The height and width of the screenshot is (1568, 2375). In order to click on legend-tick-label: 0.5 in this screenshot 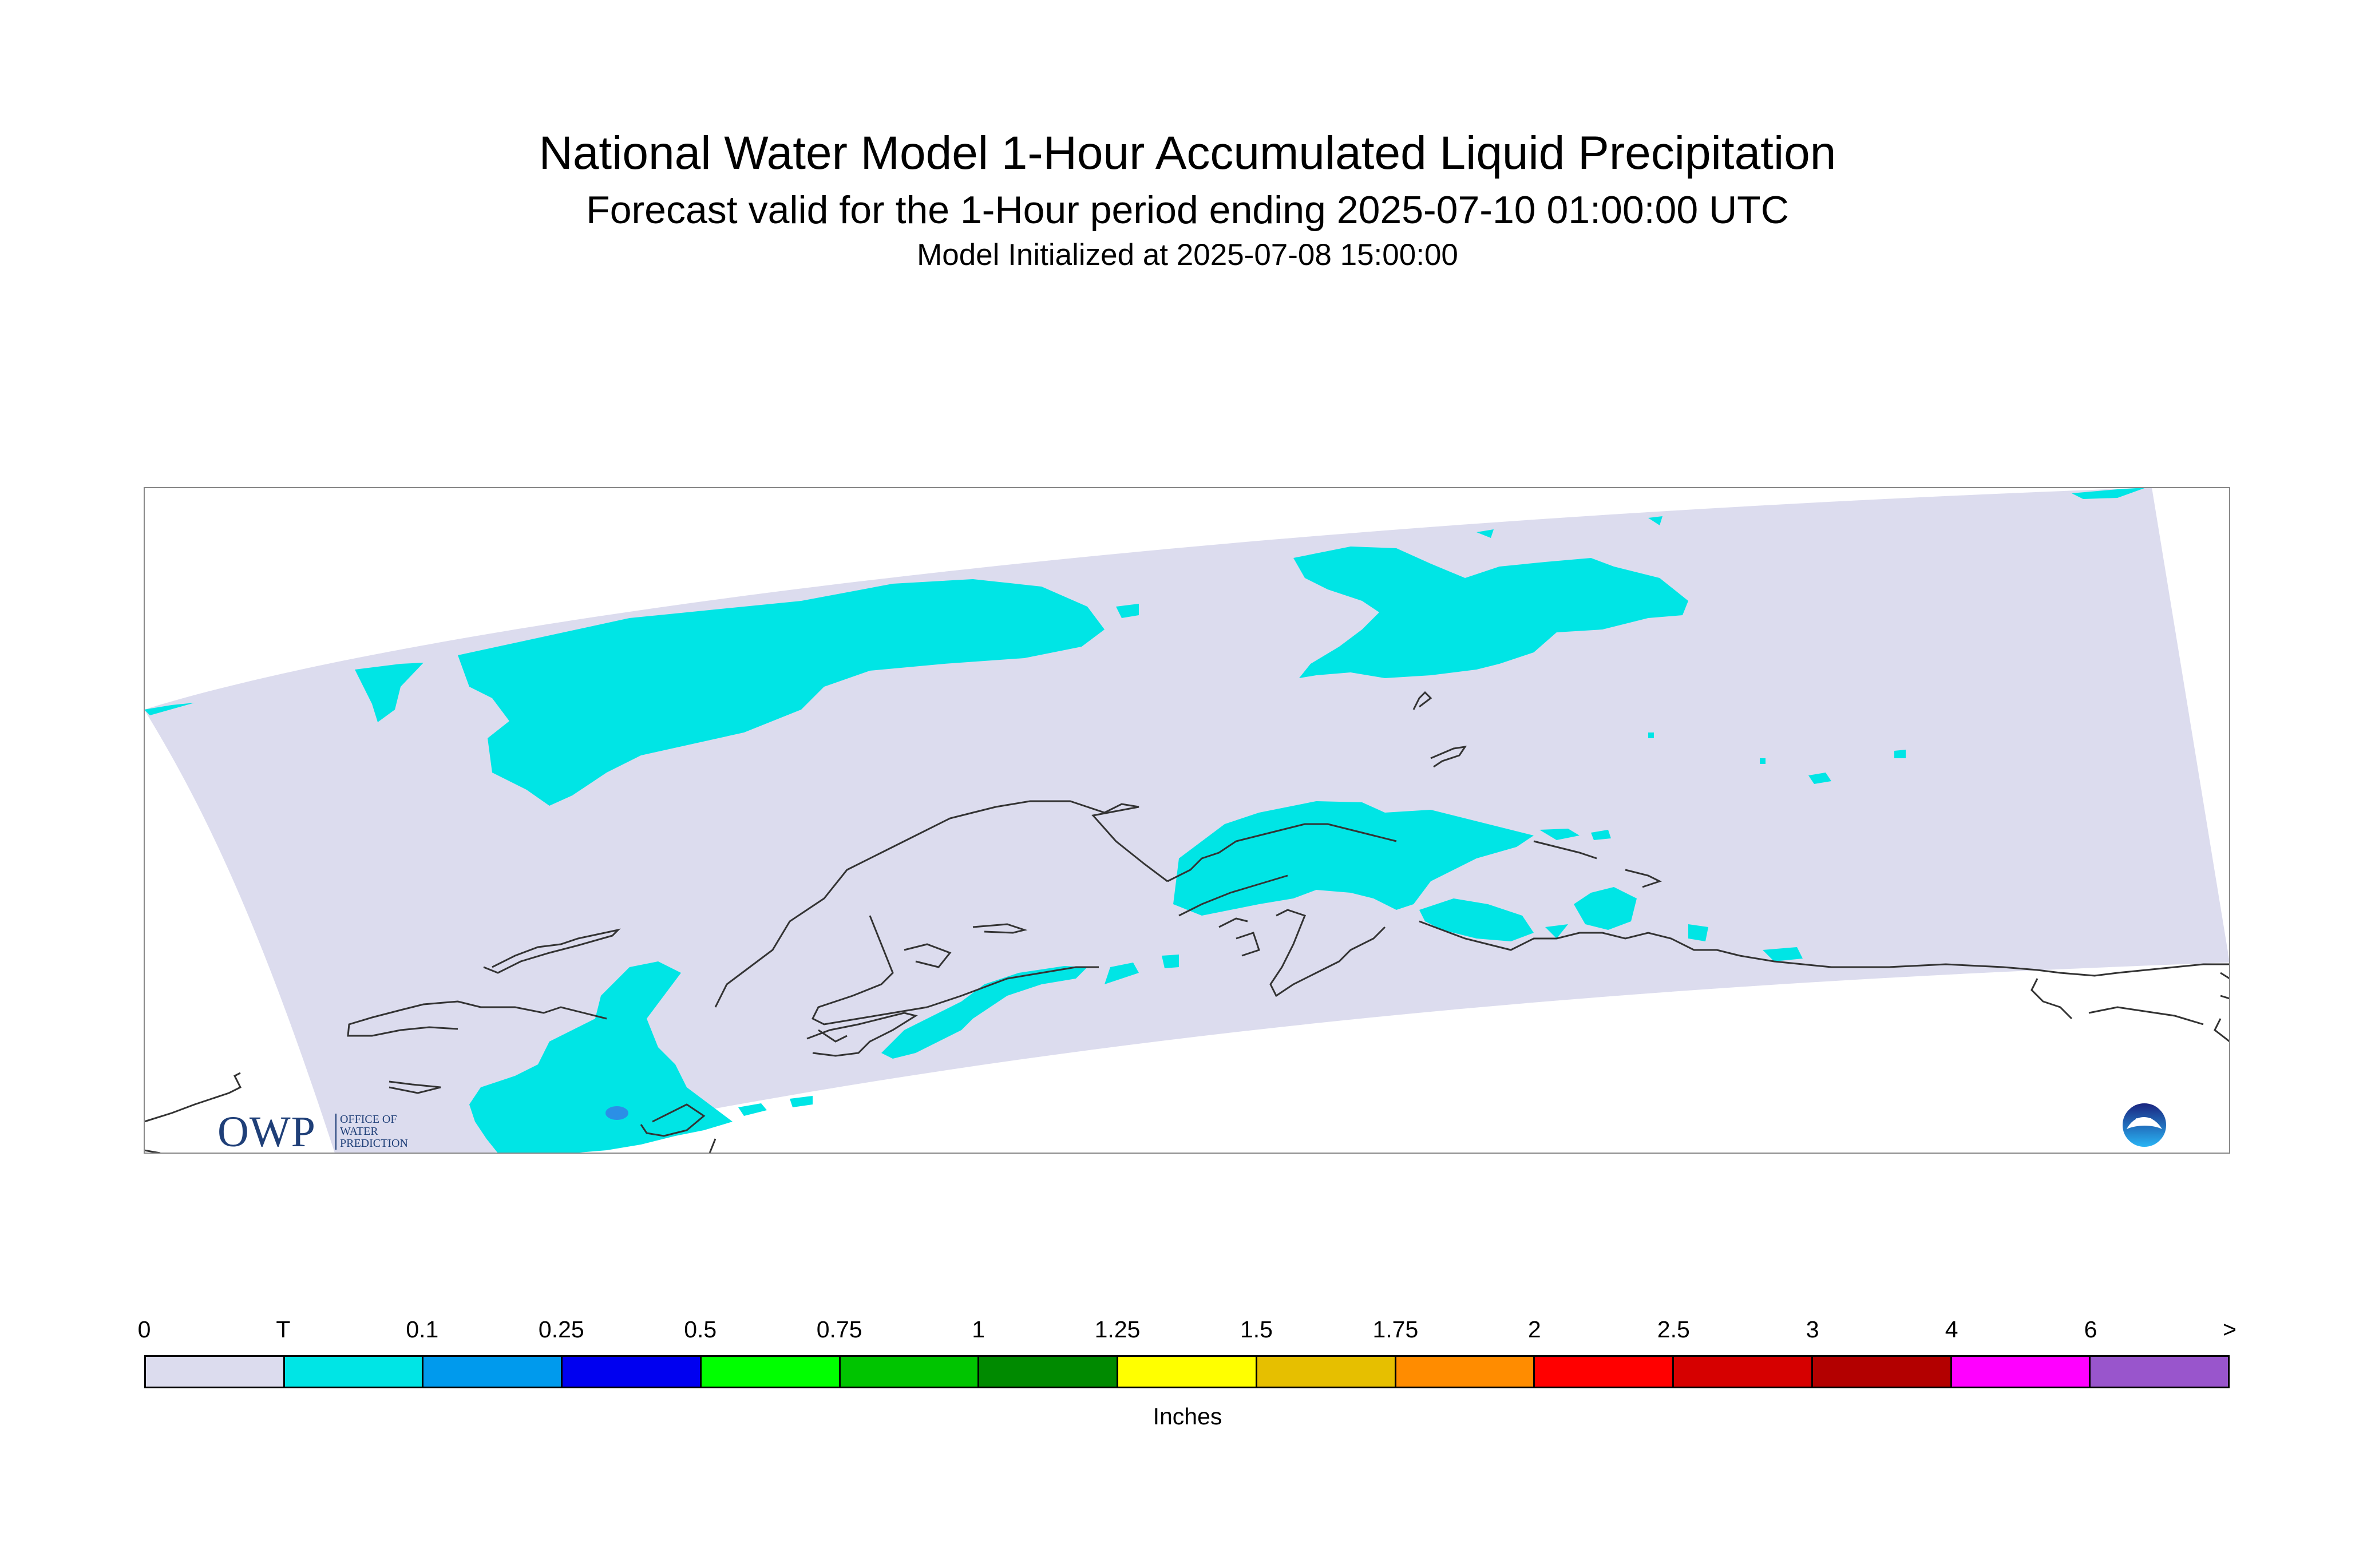, I will do `click(700, 1329)`.